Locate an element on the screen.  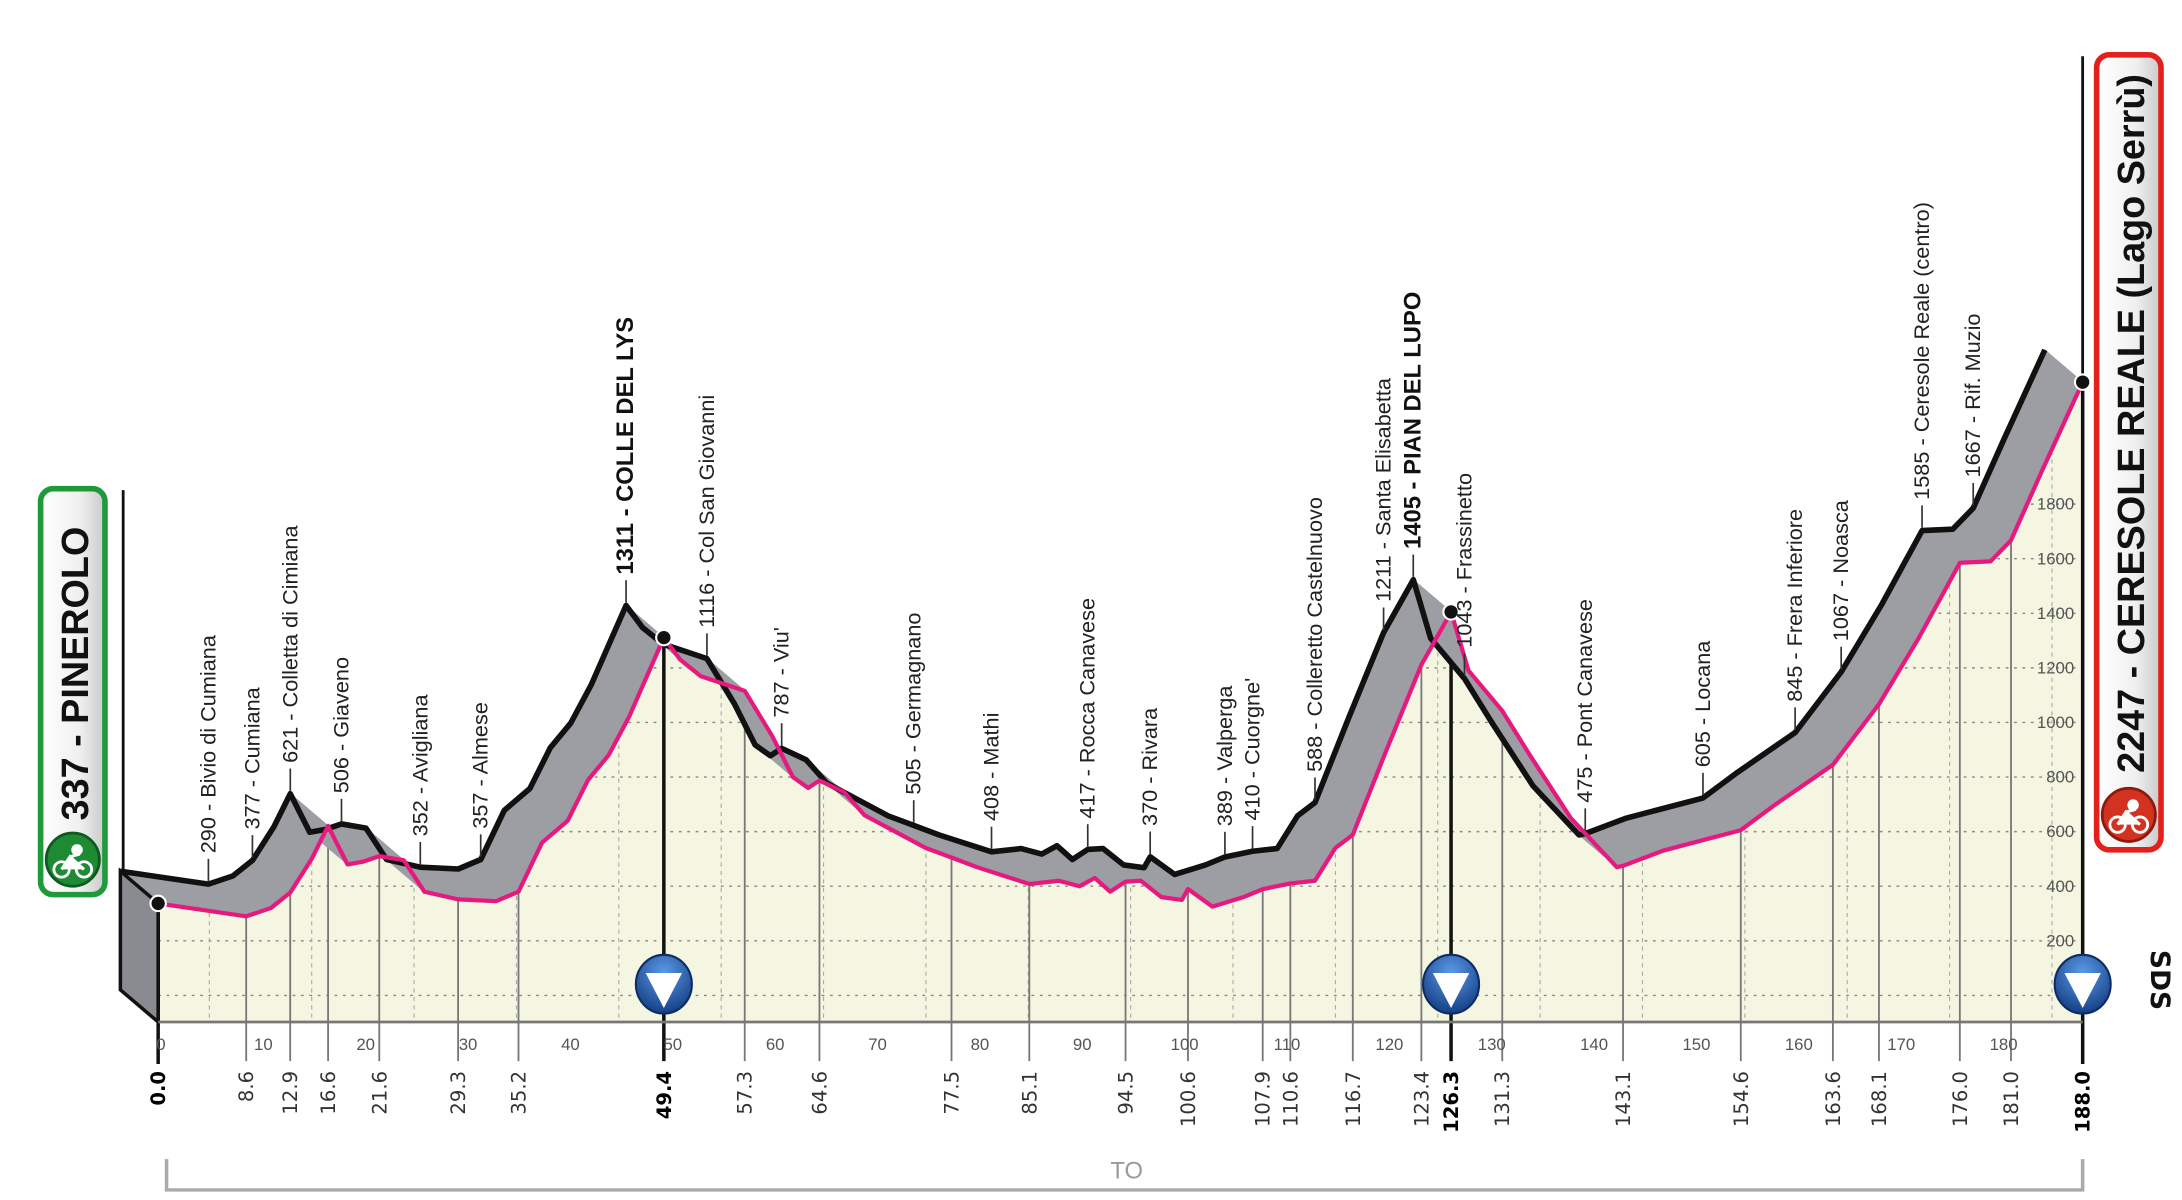
x-tick-label: 130 is located at coordinates (1492, 1044).